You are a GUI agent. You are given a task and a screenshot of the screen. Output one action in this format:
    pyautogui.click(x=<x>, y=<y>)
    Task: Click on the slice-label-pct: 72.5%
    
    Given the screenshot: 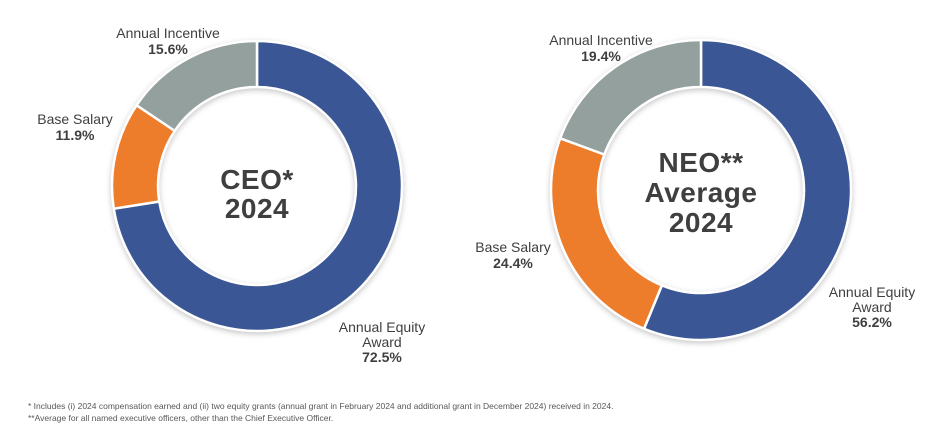 What is the action you would take?
    pyautogui.click(x=382, y=357)
    